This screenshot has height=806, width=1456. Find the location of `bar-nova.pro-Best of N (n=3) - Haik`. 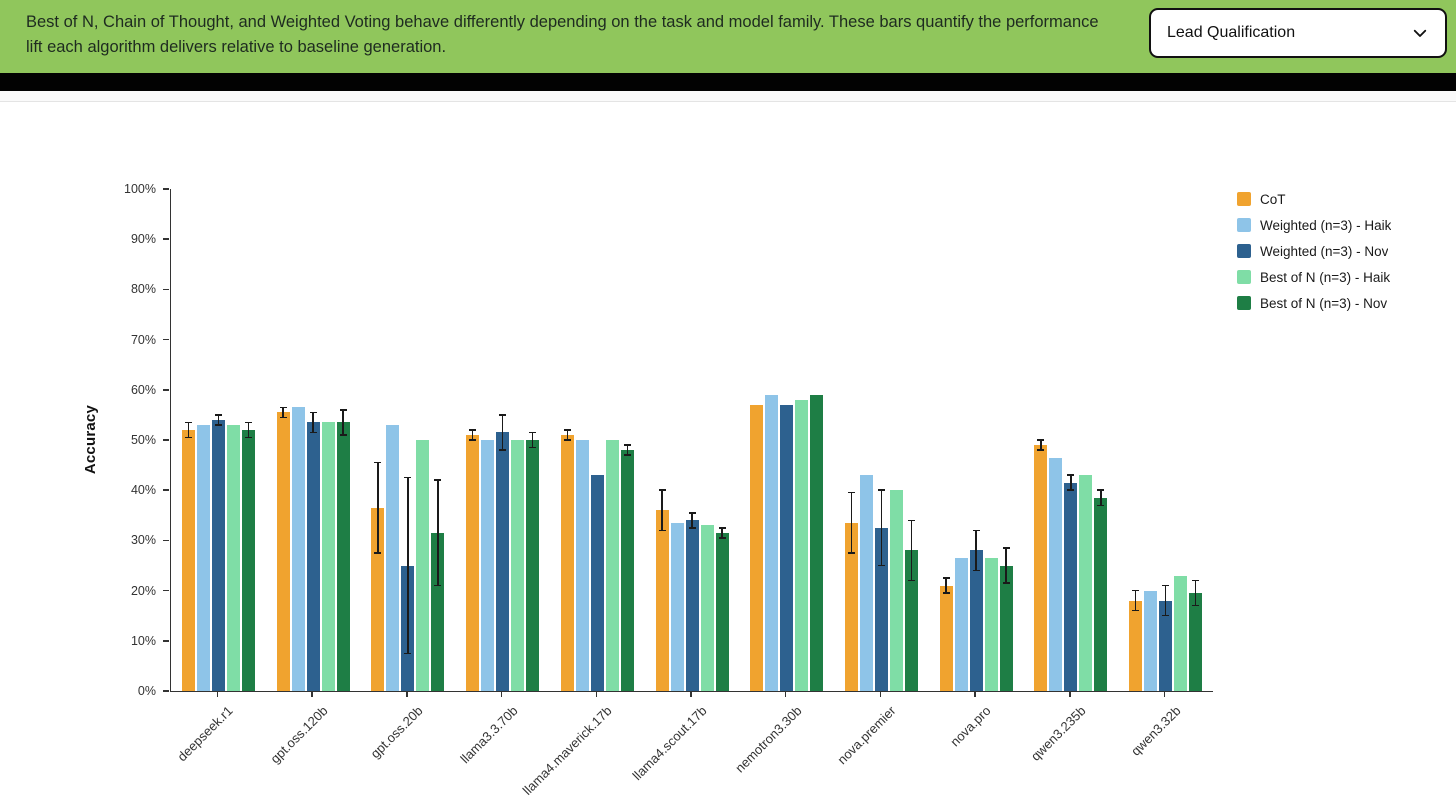

bar-nova.pro-Best of N (n=3) - Haik is located at coordinates (991, 624).